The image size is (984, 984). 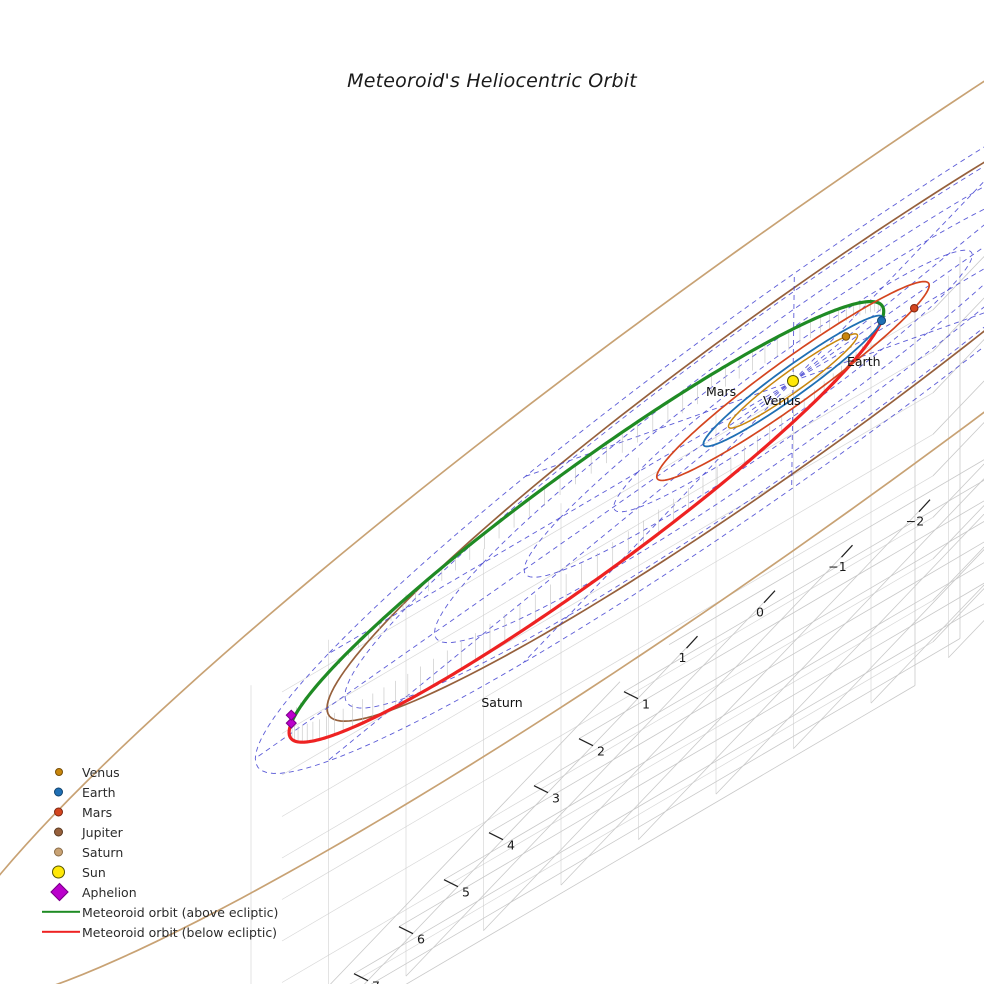 What do you see at coordinates (159, 832) in the screenshot?
I see `legend-item: Jupiter` at bounding box center [159, 832].